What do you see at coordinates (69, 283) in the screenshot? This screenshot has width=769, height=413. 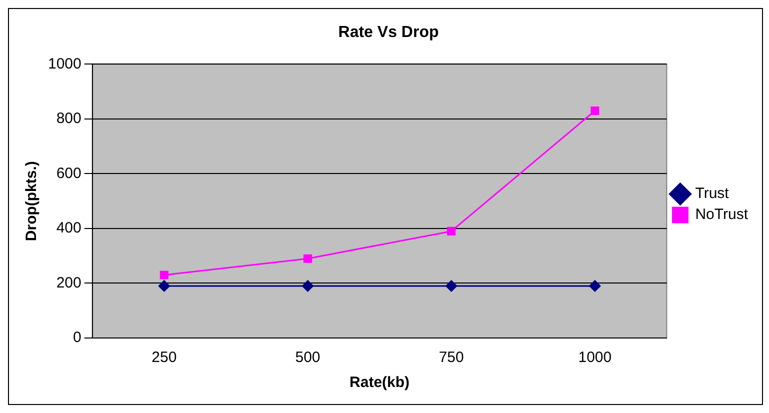 I see `y-tick-label: 200` at bounding box center [69, 283].